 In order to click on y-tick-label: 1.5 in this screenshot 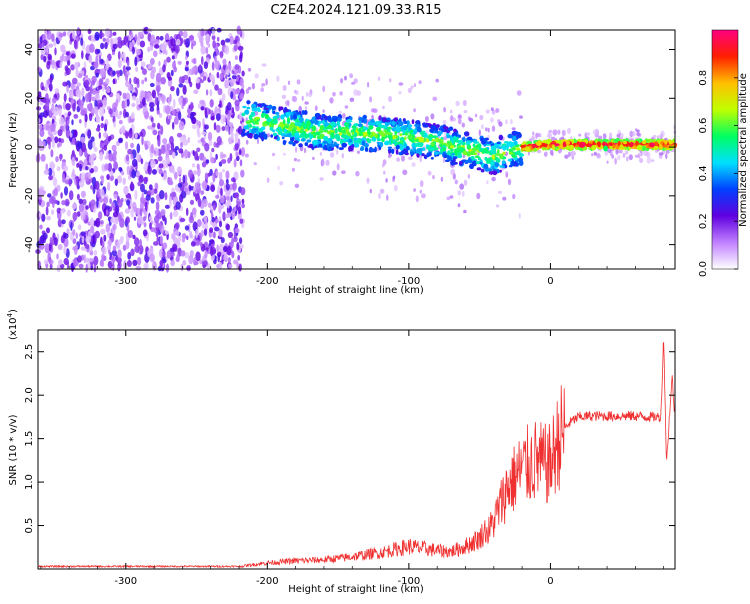, I will do `click(29, 439)`.